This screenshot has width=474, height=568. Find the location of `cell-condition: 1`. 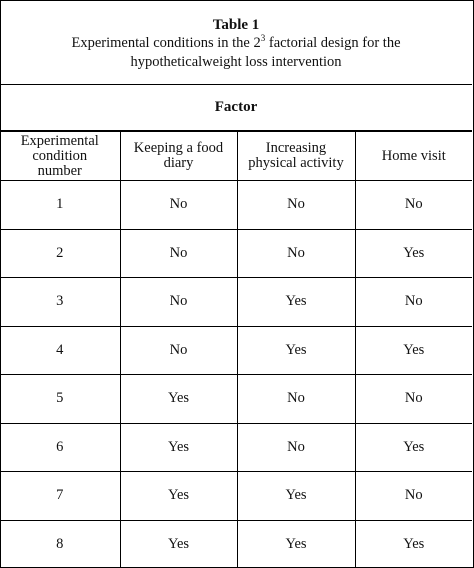

cell-condition: 1 is located at coordinates (60, 205).